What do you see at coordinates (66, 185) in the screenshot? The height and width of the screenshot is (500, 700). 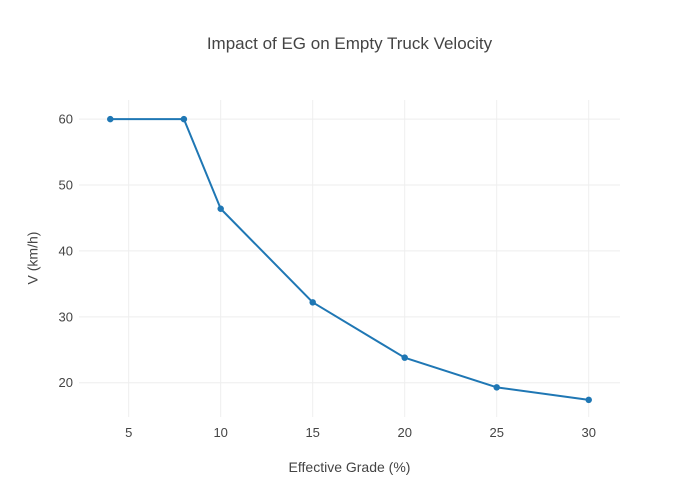 I see `y-tick-label: 50` at bounding box center [66, 185].